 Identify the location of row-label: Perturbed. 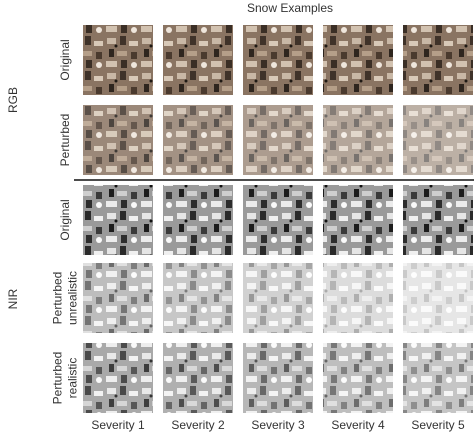
(65, 140).